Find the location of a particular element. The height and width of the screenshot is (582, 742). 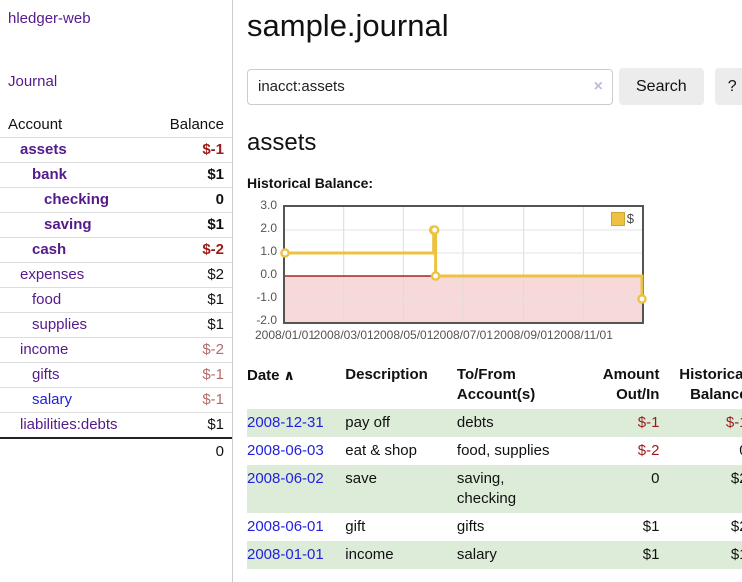

sidebar-account-link: cash is located at coordinates (49, 249).